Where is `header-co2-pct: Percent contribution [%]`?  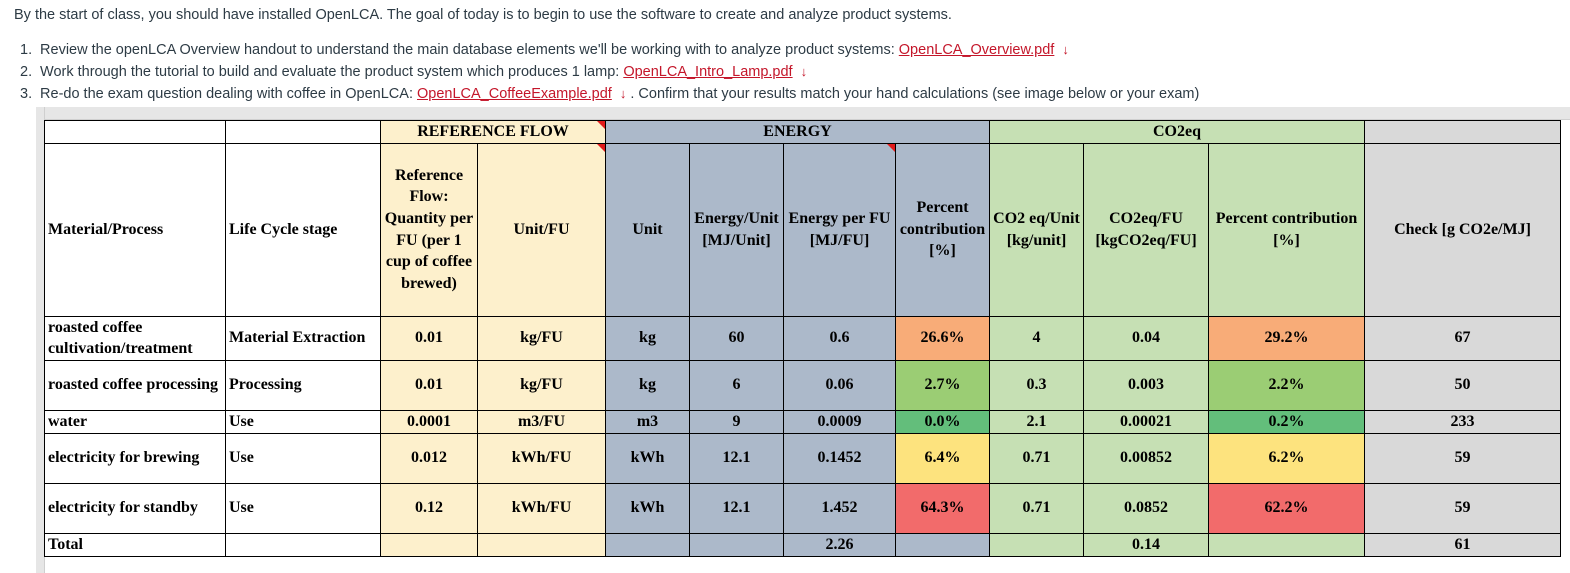
header-co2-pct: Percent contribution [%] is located at coordinates (1286, 229).